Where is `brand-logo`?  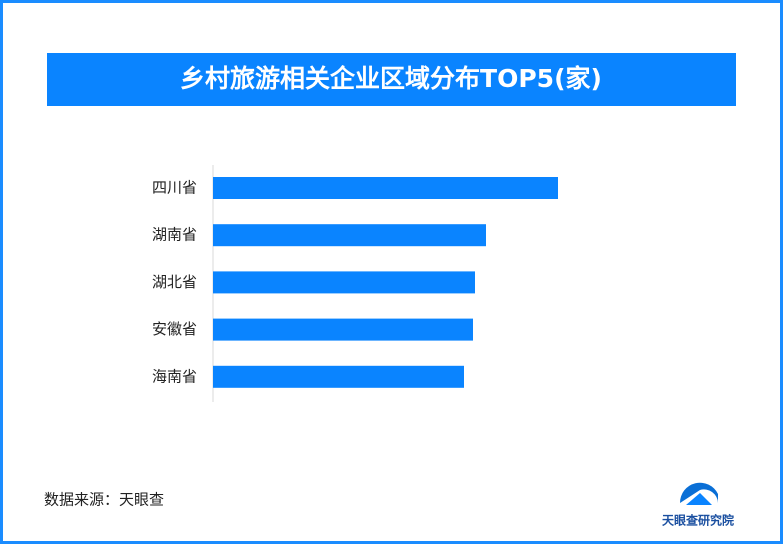 brand-logo is located at coordinates (698, 493).